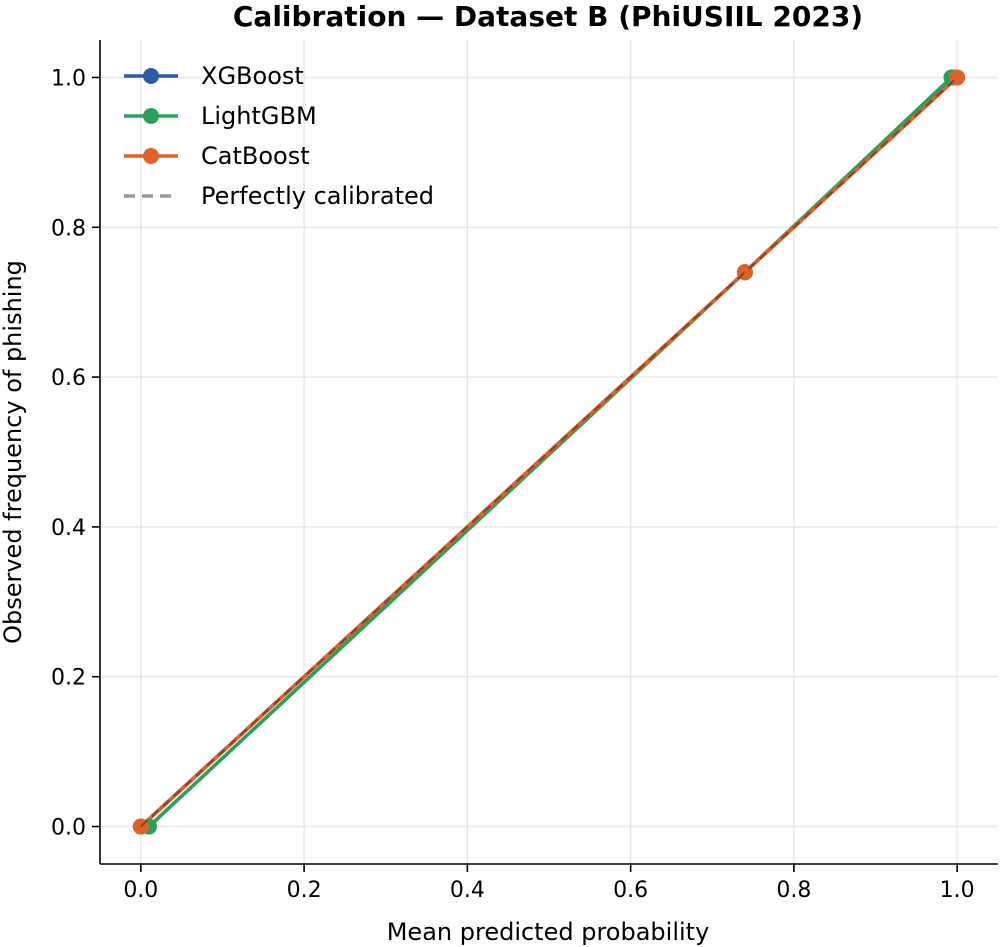 This screenshot has height=947, width=1001. Describe the element at coordinates (140, 890) in the screenshot. I see `x-tick-label: 0.0` at that location.